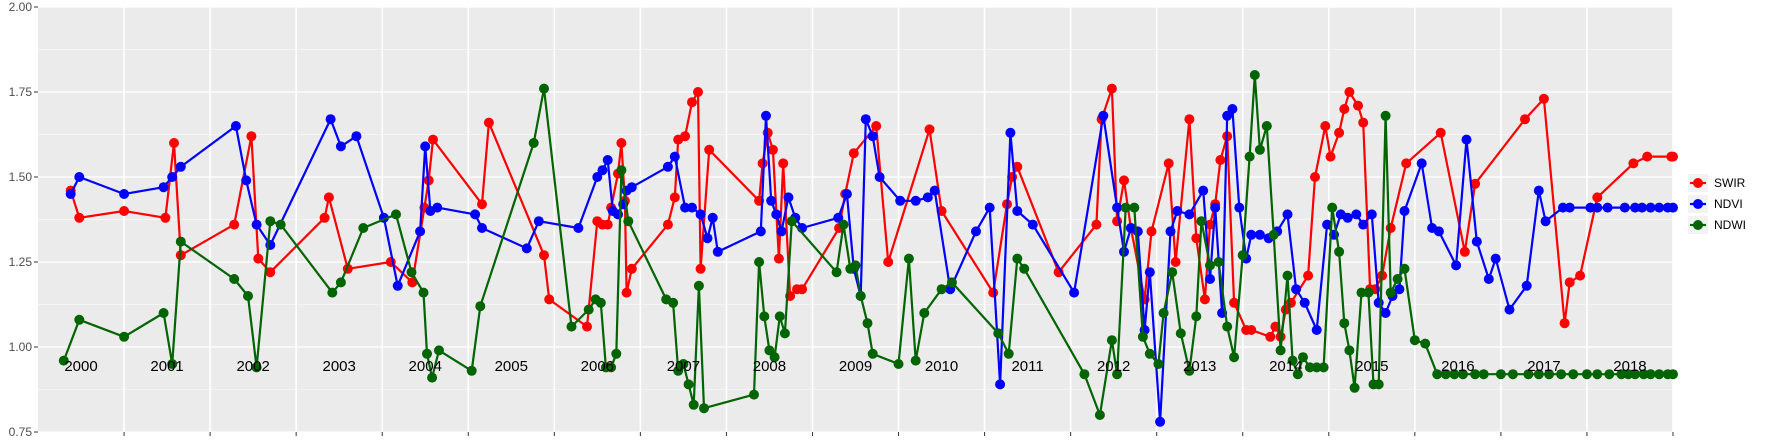 The image size is (1773, 442). I want to click on legend-label-swir: SWIR, so click(1730, 183).